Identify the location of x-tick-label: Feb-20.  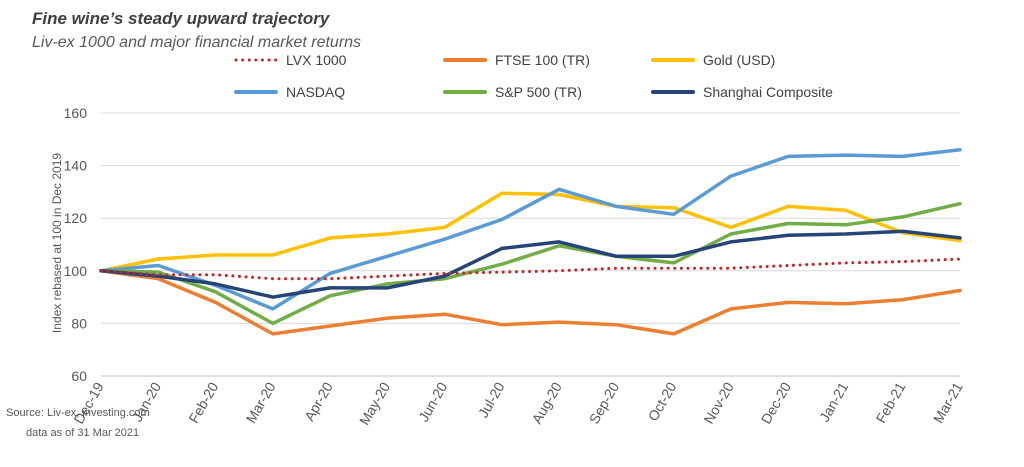
(203, 402).